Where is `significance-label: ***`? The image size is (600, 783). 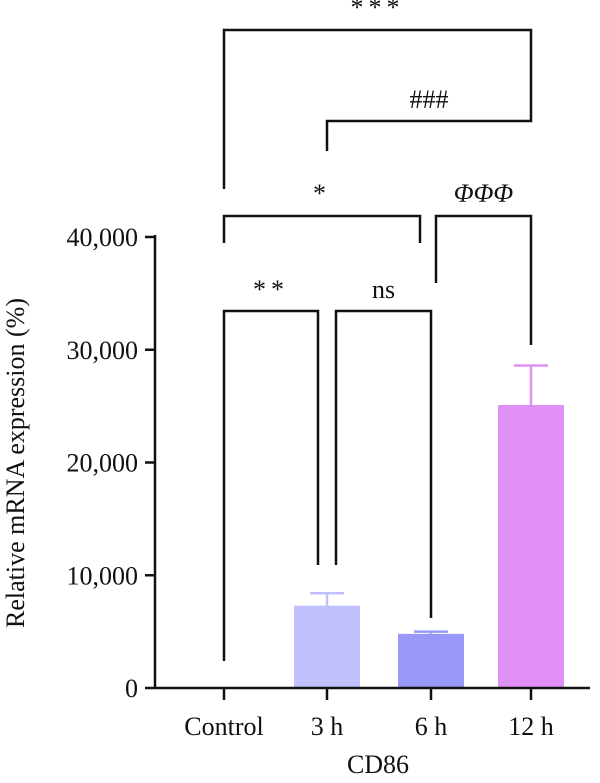 significance-label: *** is located at coordinates (378, 11).